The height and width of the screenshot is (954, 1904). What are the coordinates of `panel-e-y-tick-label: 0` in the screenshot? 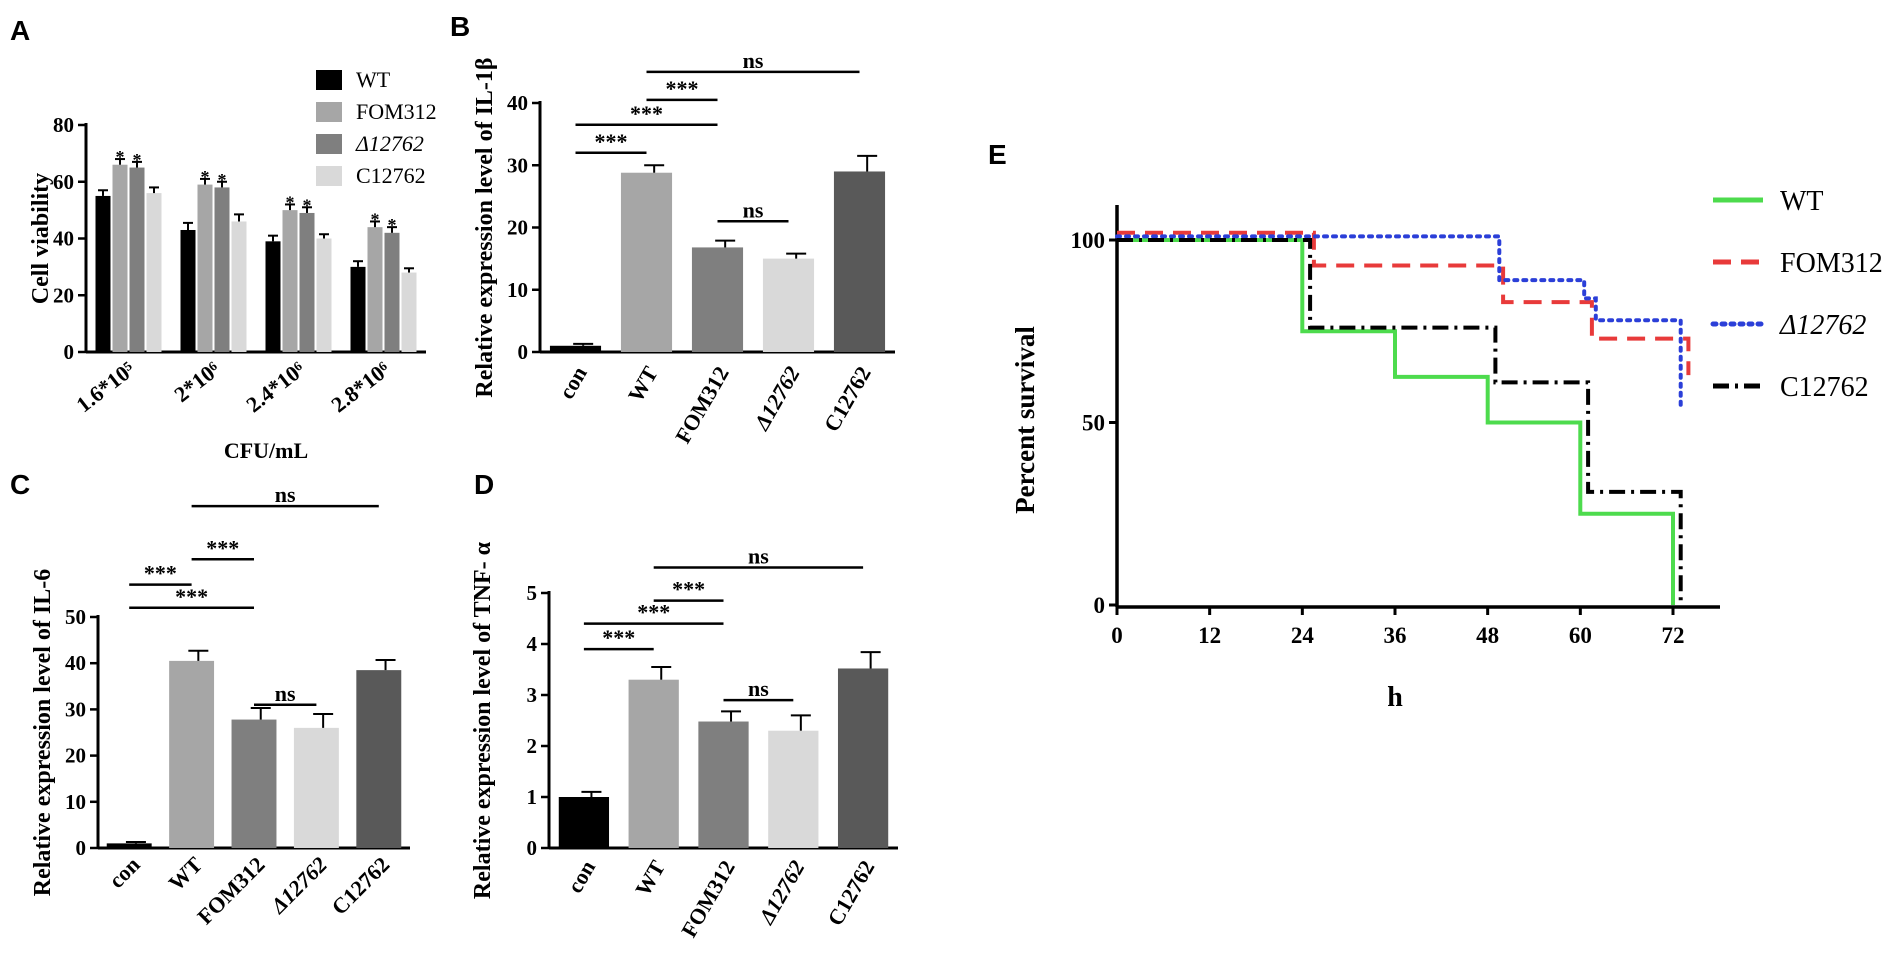 It's located at (1100, 605).